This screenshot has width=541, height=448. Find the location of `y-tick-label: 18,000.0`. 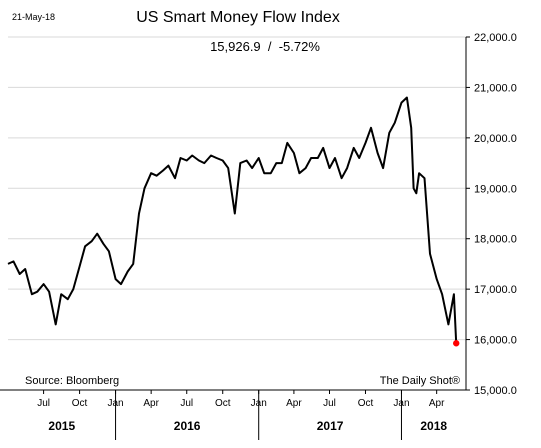

y-tick-label: 18,000.0 is located at coordinates (495, 240).